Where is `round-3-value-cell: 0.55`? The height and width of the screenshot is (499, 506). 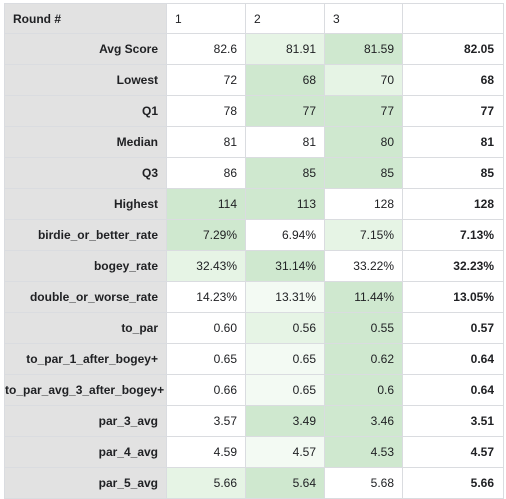
round-3-value-cell: 0.55 is located at coordinates (363, 328).